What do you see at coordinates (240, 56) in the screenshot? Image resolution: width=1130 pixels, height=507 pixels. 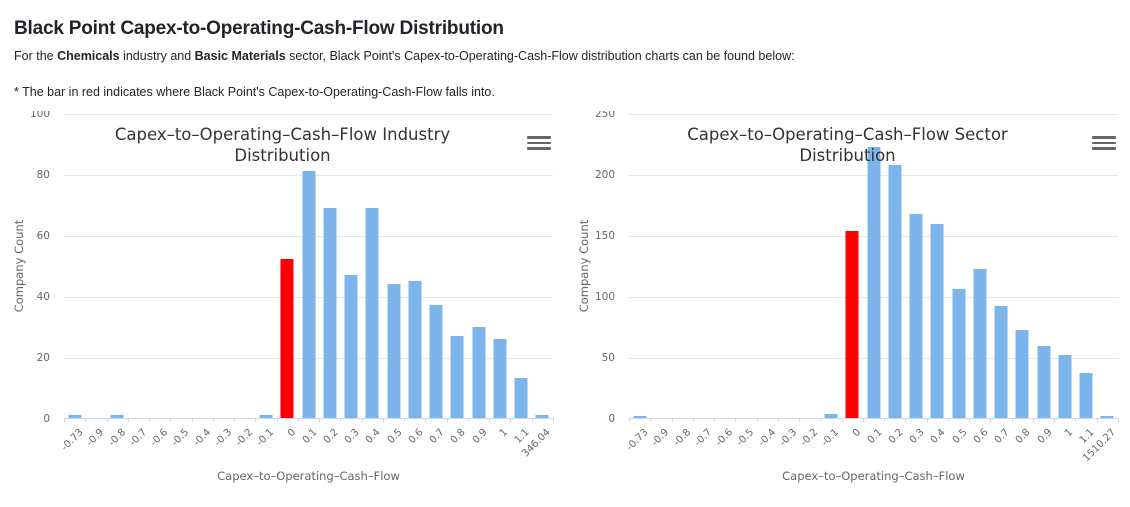 I see `intro-sector: Basic Materials` at bounding box center [240, 56].